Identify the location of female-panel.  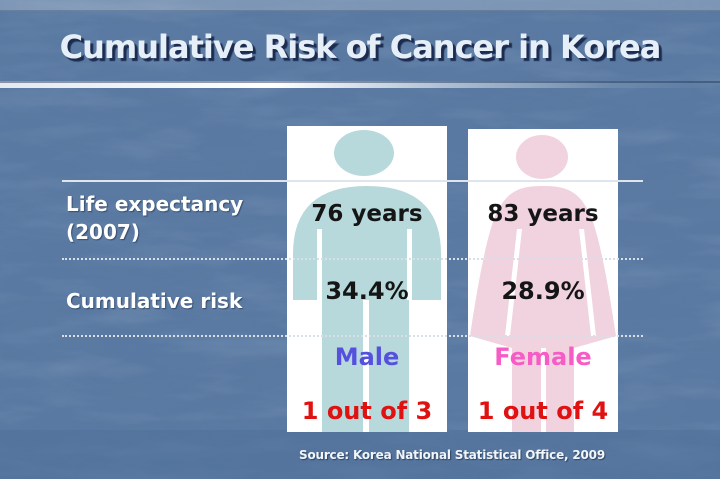
(543, 280).